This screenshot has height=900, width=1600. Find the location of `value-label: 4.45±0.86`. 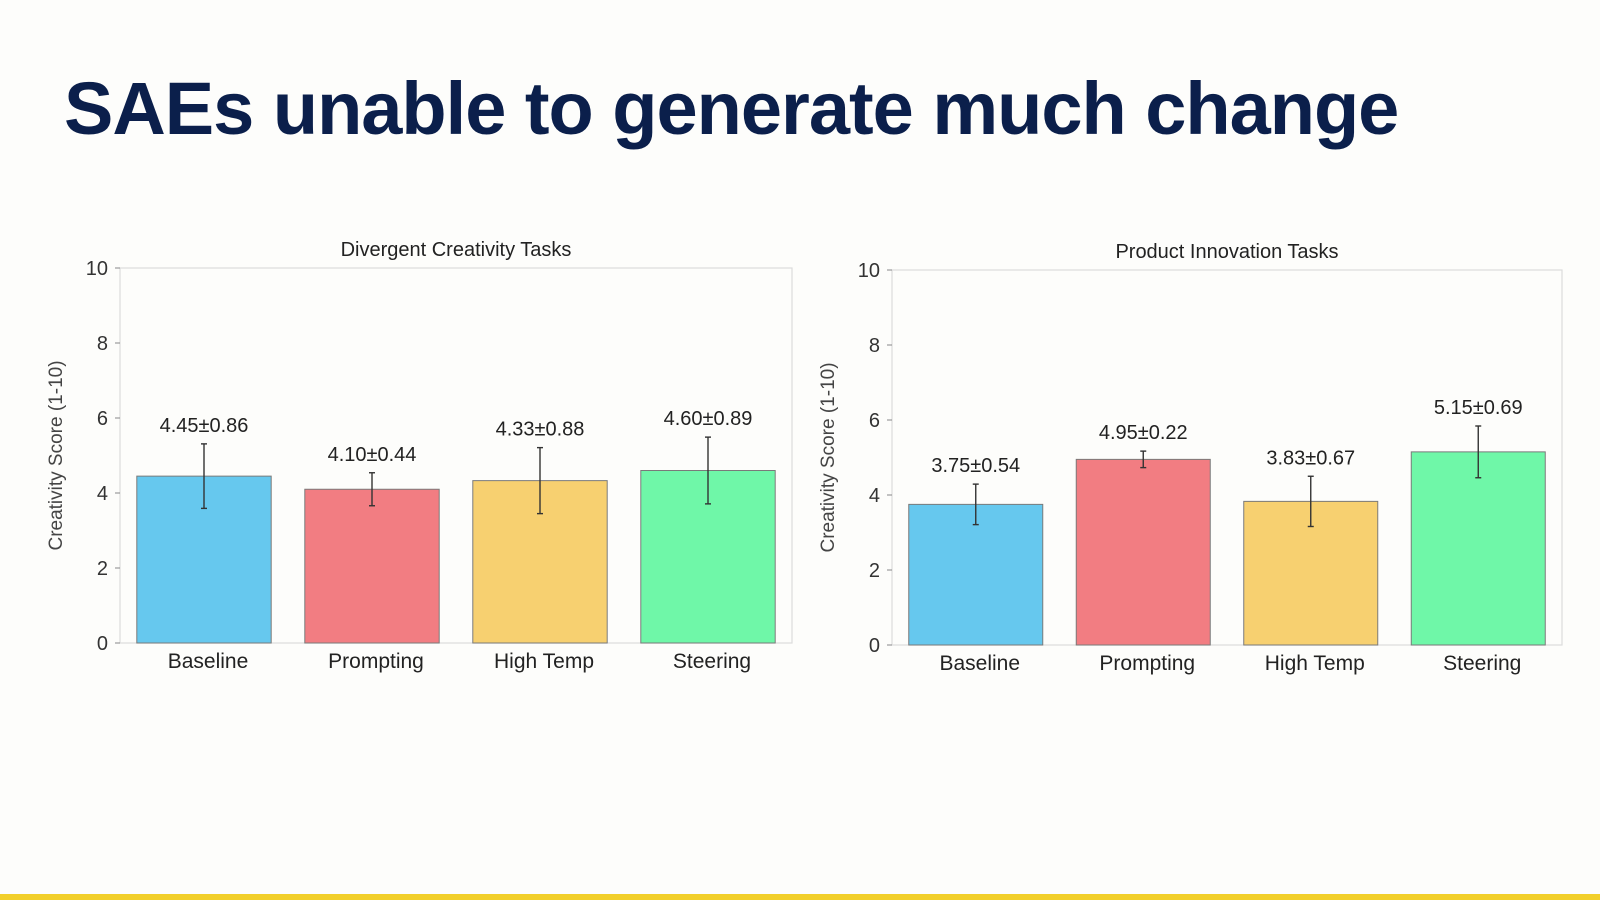

value-label: 4.45±0.86 is located at coordinates (204, 426).